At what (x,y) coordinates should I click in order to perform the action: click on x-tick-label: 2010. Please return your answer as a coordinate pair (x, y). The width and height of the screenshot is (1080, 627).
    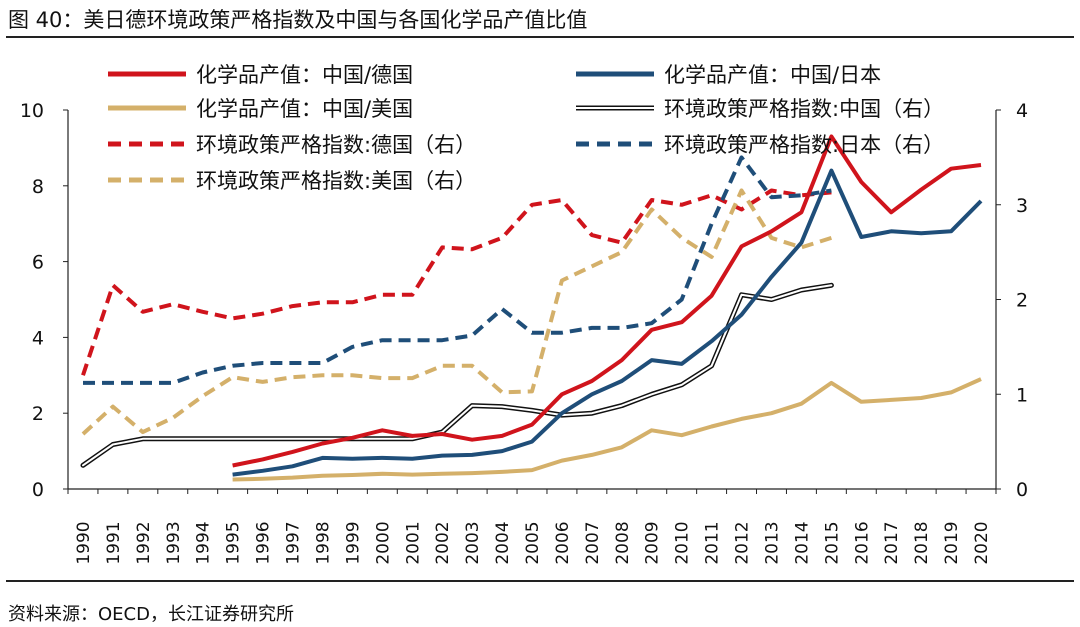
    Looking at the image, I should click on (683, 542).